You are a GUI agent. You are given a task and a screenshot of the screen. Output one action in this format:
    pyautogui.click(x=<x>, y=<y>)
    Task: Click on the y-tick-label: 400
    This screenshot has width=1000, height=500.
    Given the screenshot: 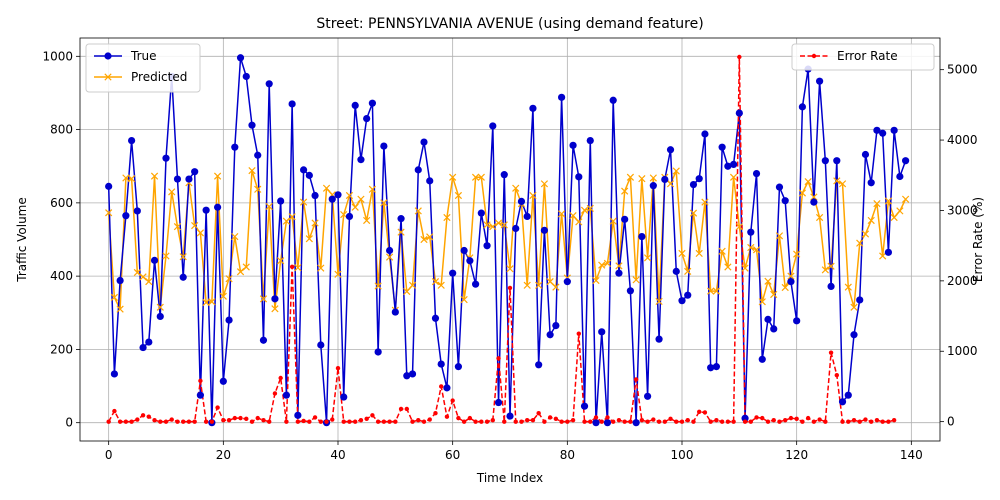 What is the action you would take?
    pyautogui.click(x=61, y=276)
    